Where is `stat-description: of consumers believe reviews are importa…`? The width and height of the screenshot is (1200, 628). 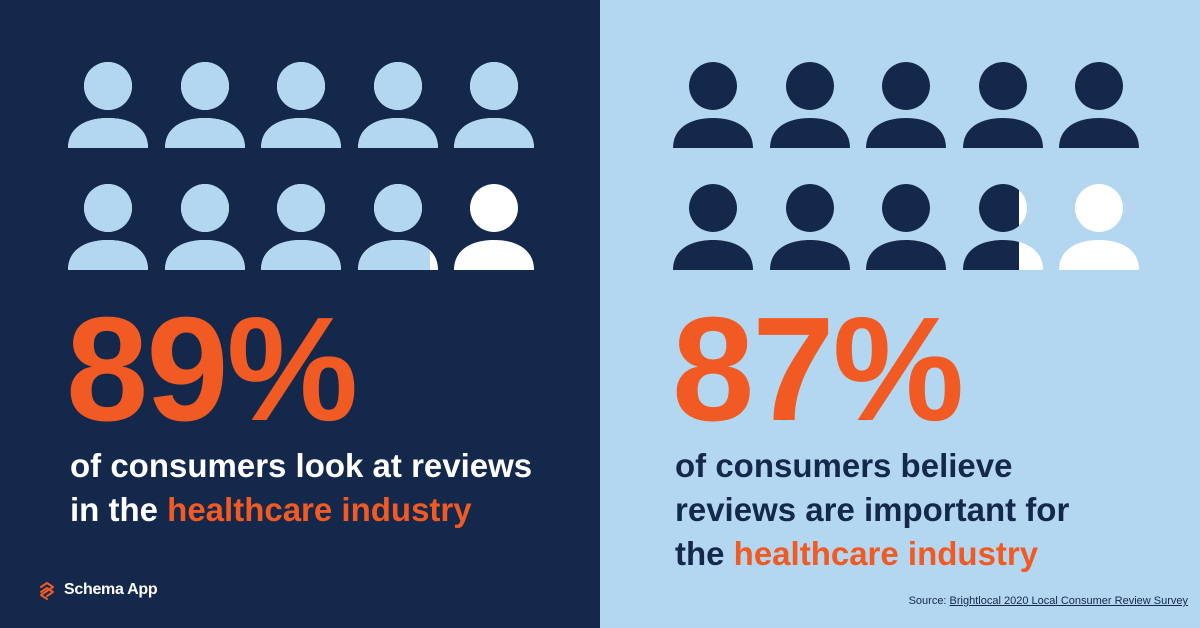
stat-description: of consumers believe reviews are importa… is located at coordinates (925, 510).